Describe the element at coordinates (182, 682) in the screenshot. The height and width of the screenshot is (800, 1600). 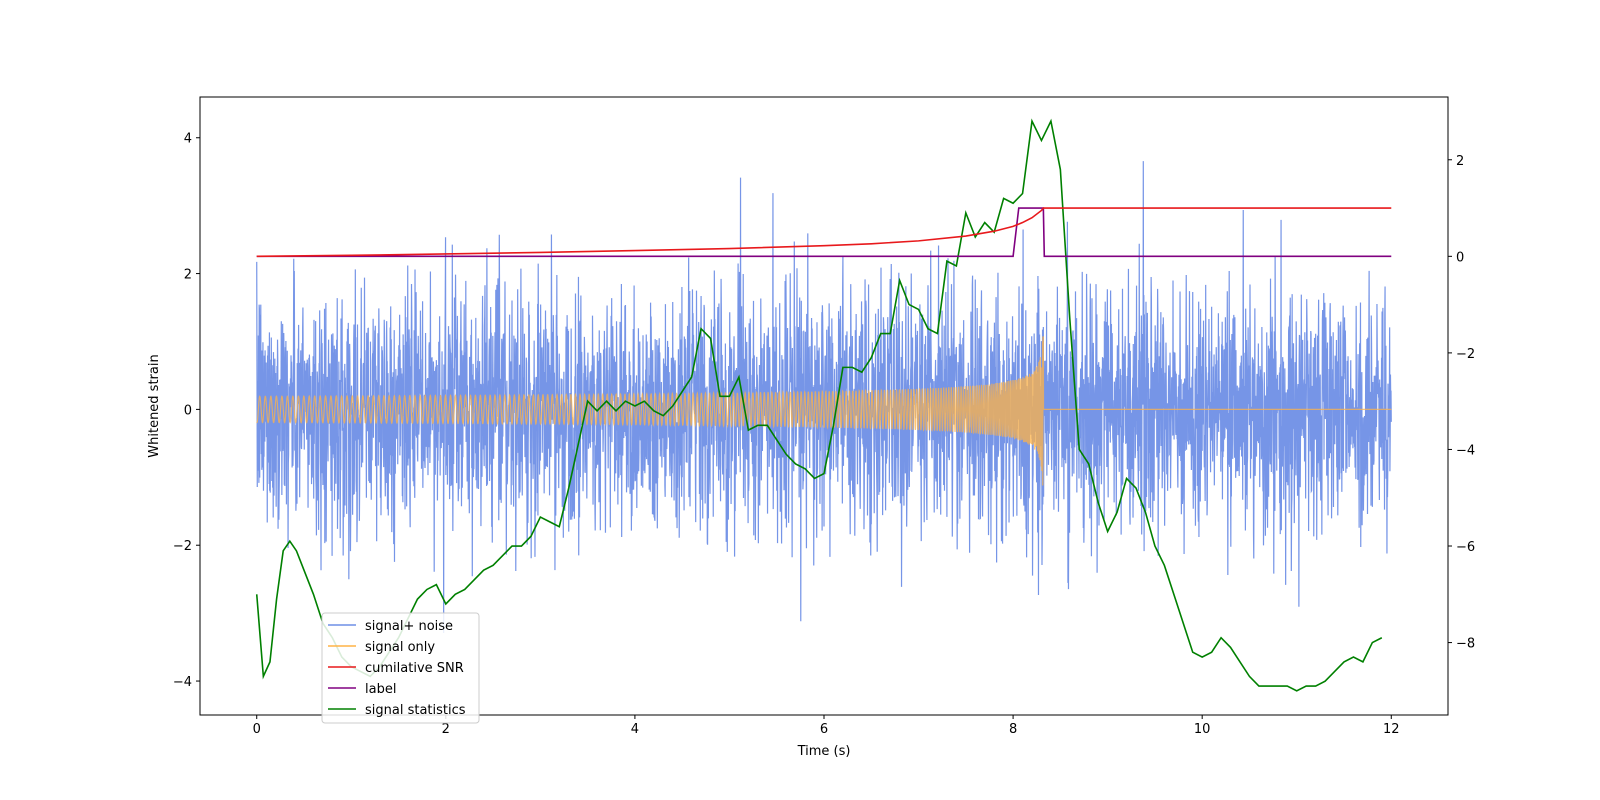
I see `y-tick-label: −4` at that location.